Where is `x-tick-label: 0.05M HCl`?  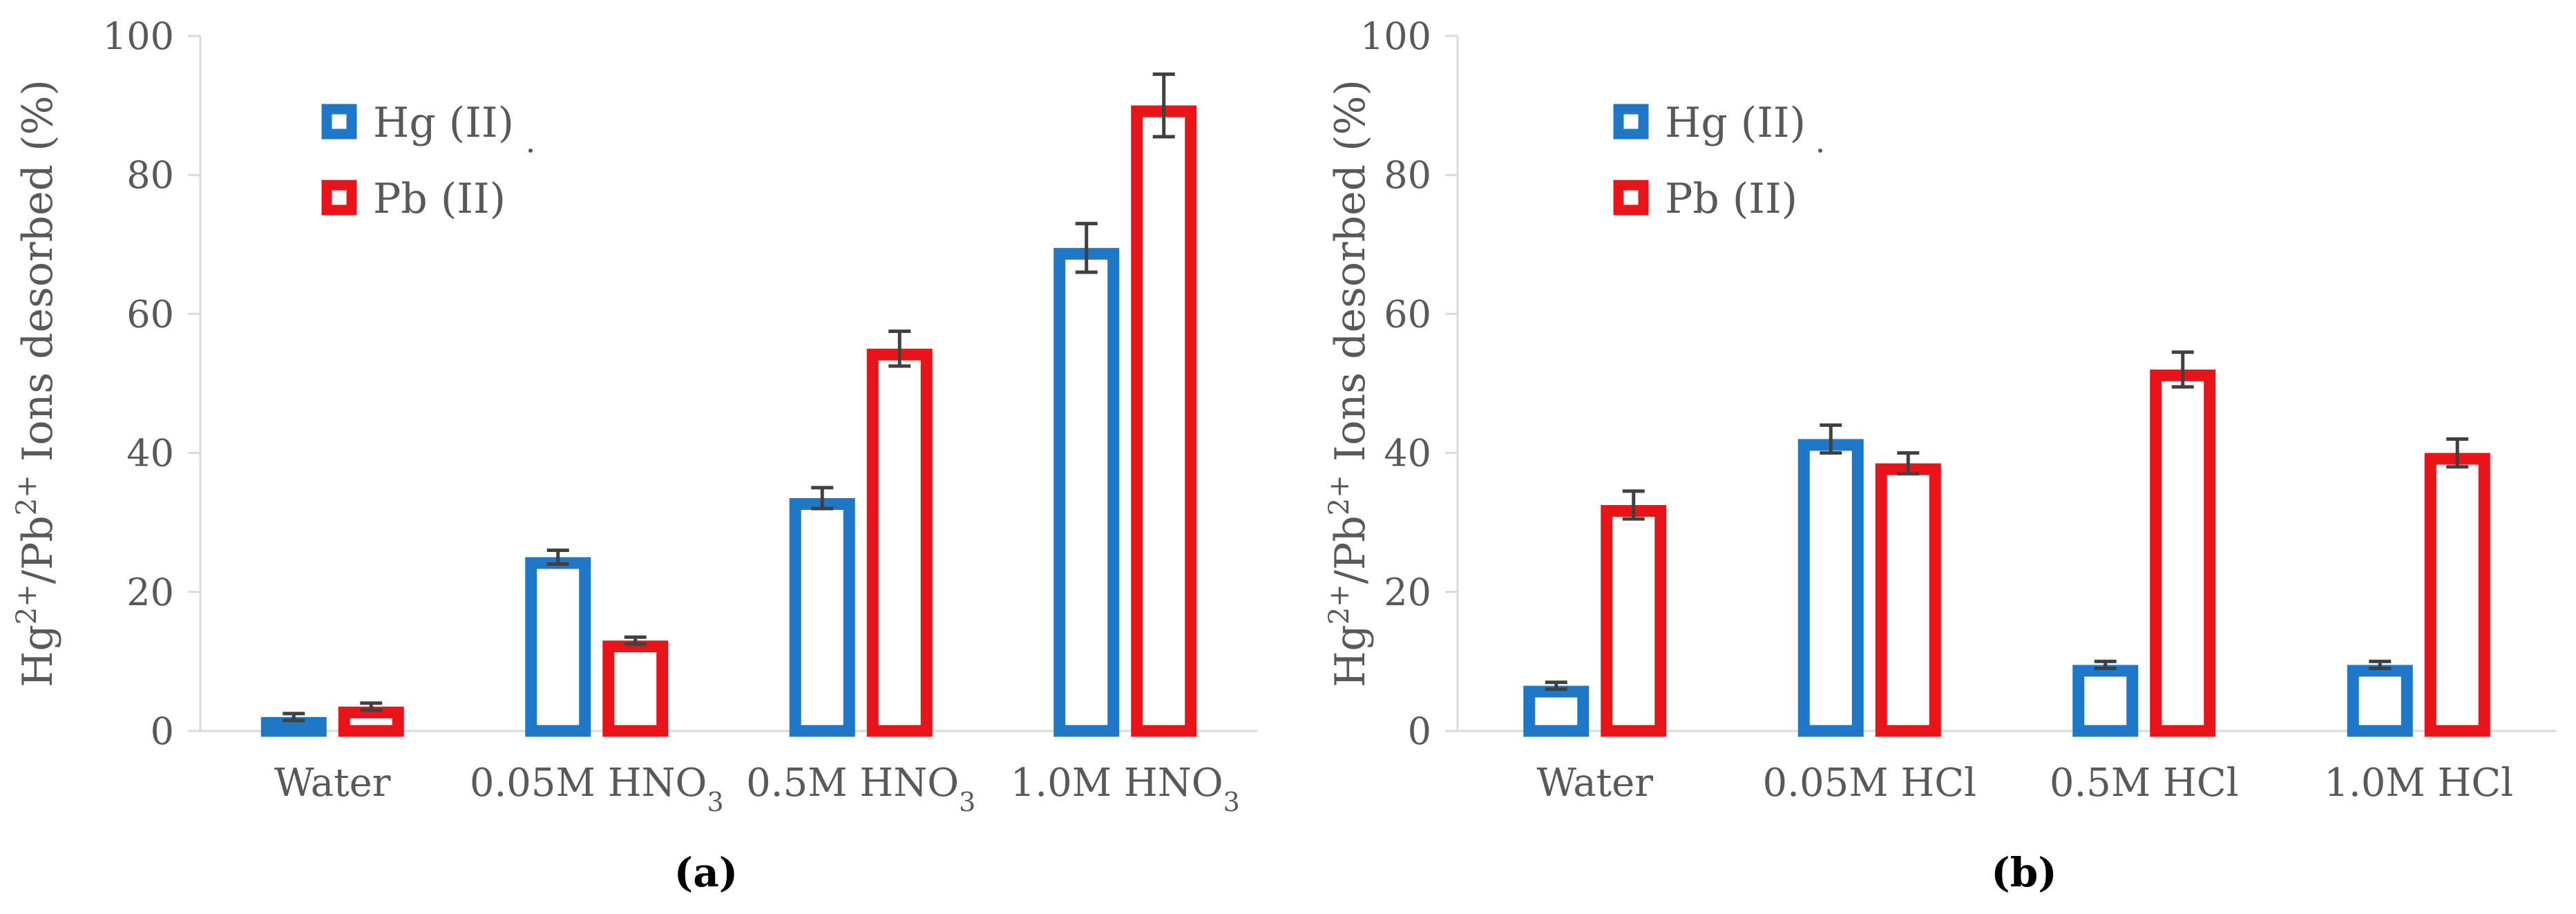
x-tick-label: 0.05M HCl is located at coordinates (1870, 783).